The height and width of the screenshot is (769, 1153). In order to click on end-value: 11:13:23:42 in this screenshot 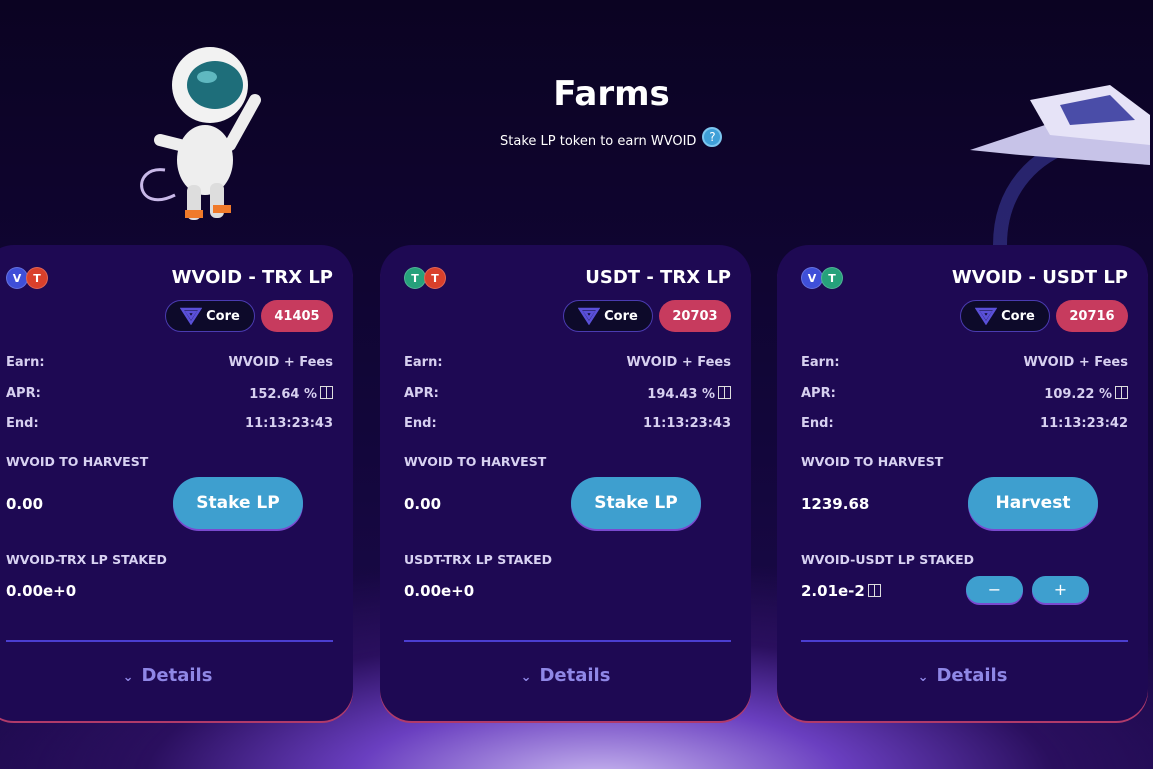, I will do `click(1084, 423)`.